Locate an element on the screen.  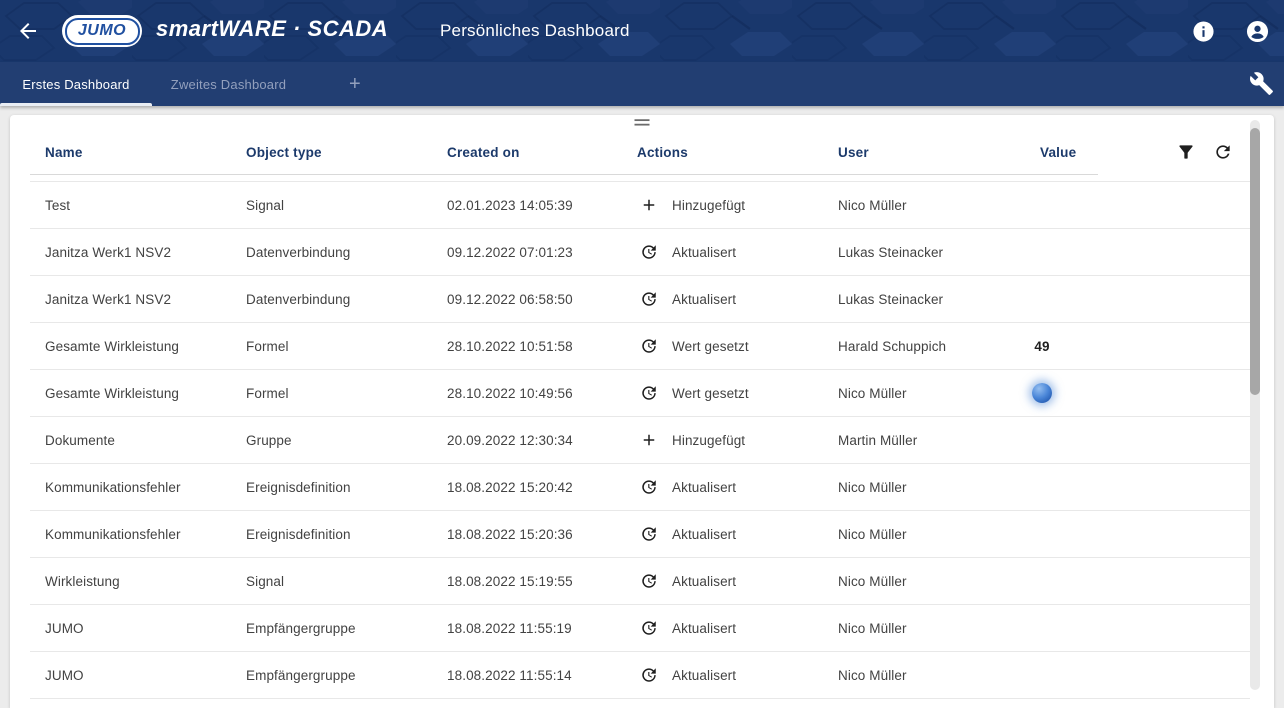
action-label: Hinzugefügt is located at coordinates (709, 440).